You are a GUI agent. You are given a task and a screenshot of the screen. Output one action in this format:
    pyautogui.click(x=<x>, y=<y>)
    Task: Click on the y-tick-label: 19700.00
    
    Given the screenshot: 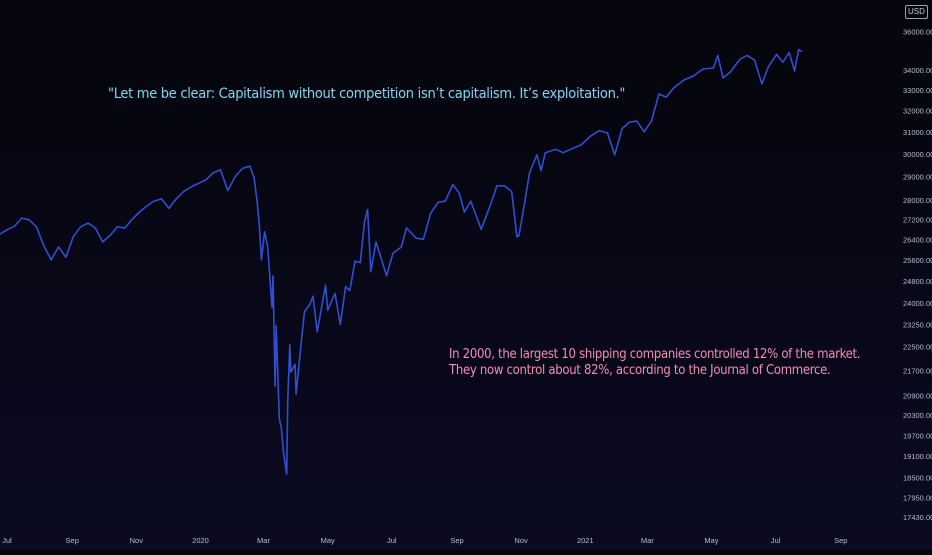 What is the action you would take?
    pyautogui.click(x=917, y=435)
    